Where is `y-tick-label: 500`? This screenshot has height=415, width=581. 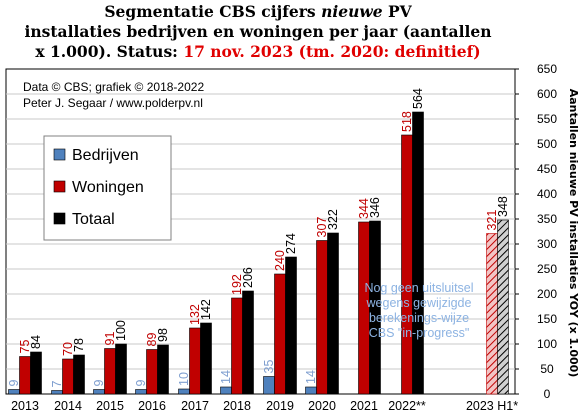
y-tick-label: 500 is located at coordinates (547, 144).